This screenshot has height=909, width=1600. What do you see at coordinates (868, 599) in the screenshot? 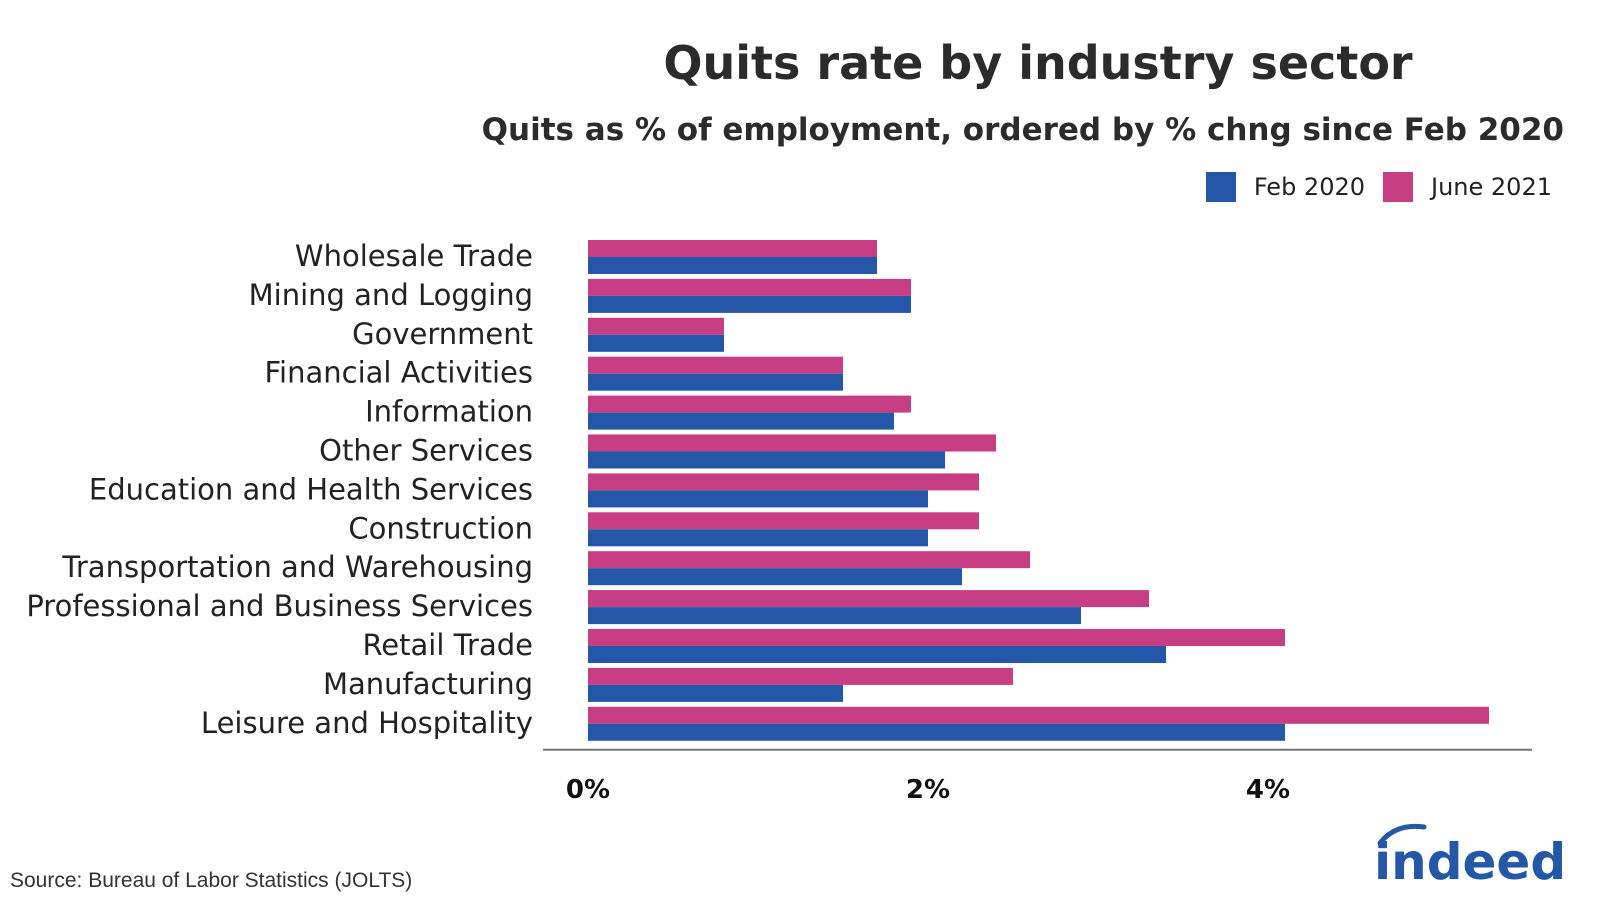
I see `bar-june-2021-professional-and-business-services` at bounding box center [868, 599].